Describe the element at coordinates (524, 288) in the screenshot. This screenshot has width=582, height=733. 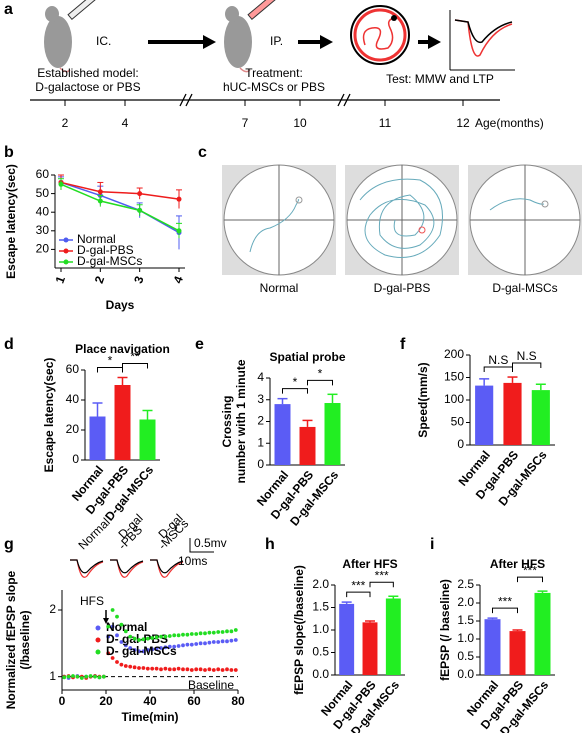
I see `image-label: D-gal-MSCs` at that location.